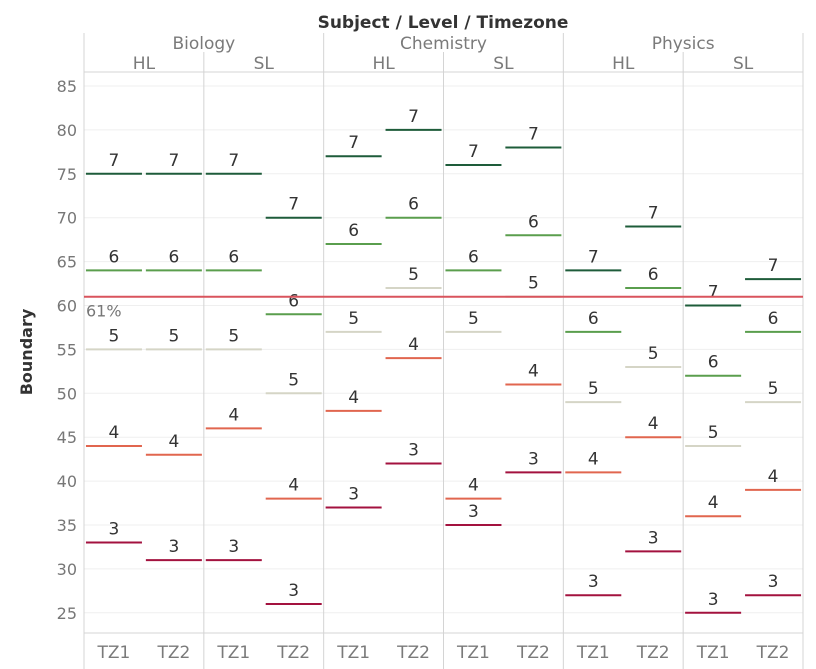 This screenshot has height=669, width=816. Describe the element at coordinates (443, 44) in the screenshot. I see `subject-header: Chemistry` at that location.